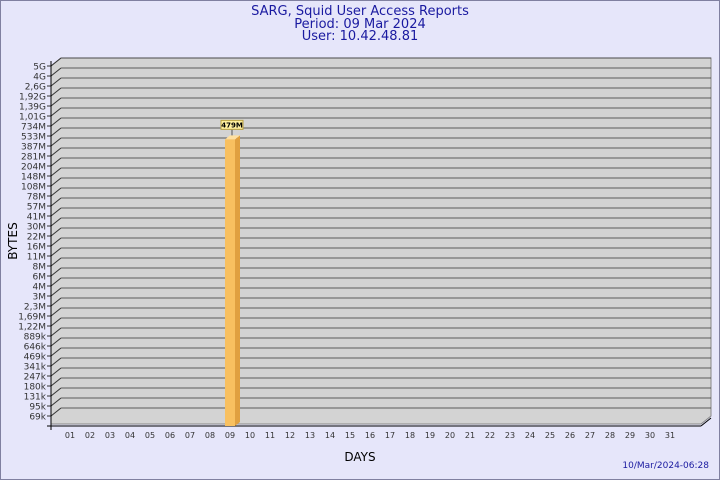 This screenshot has width=720, height=480. I want to click on y-tick-label: 148M, so click(33, 178).